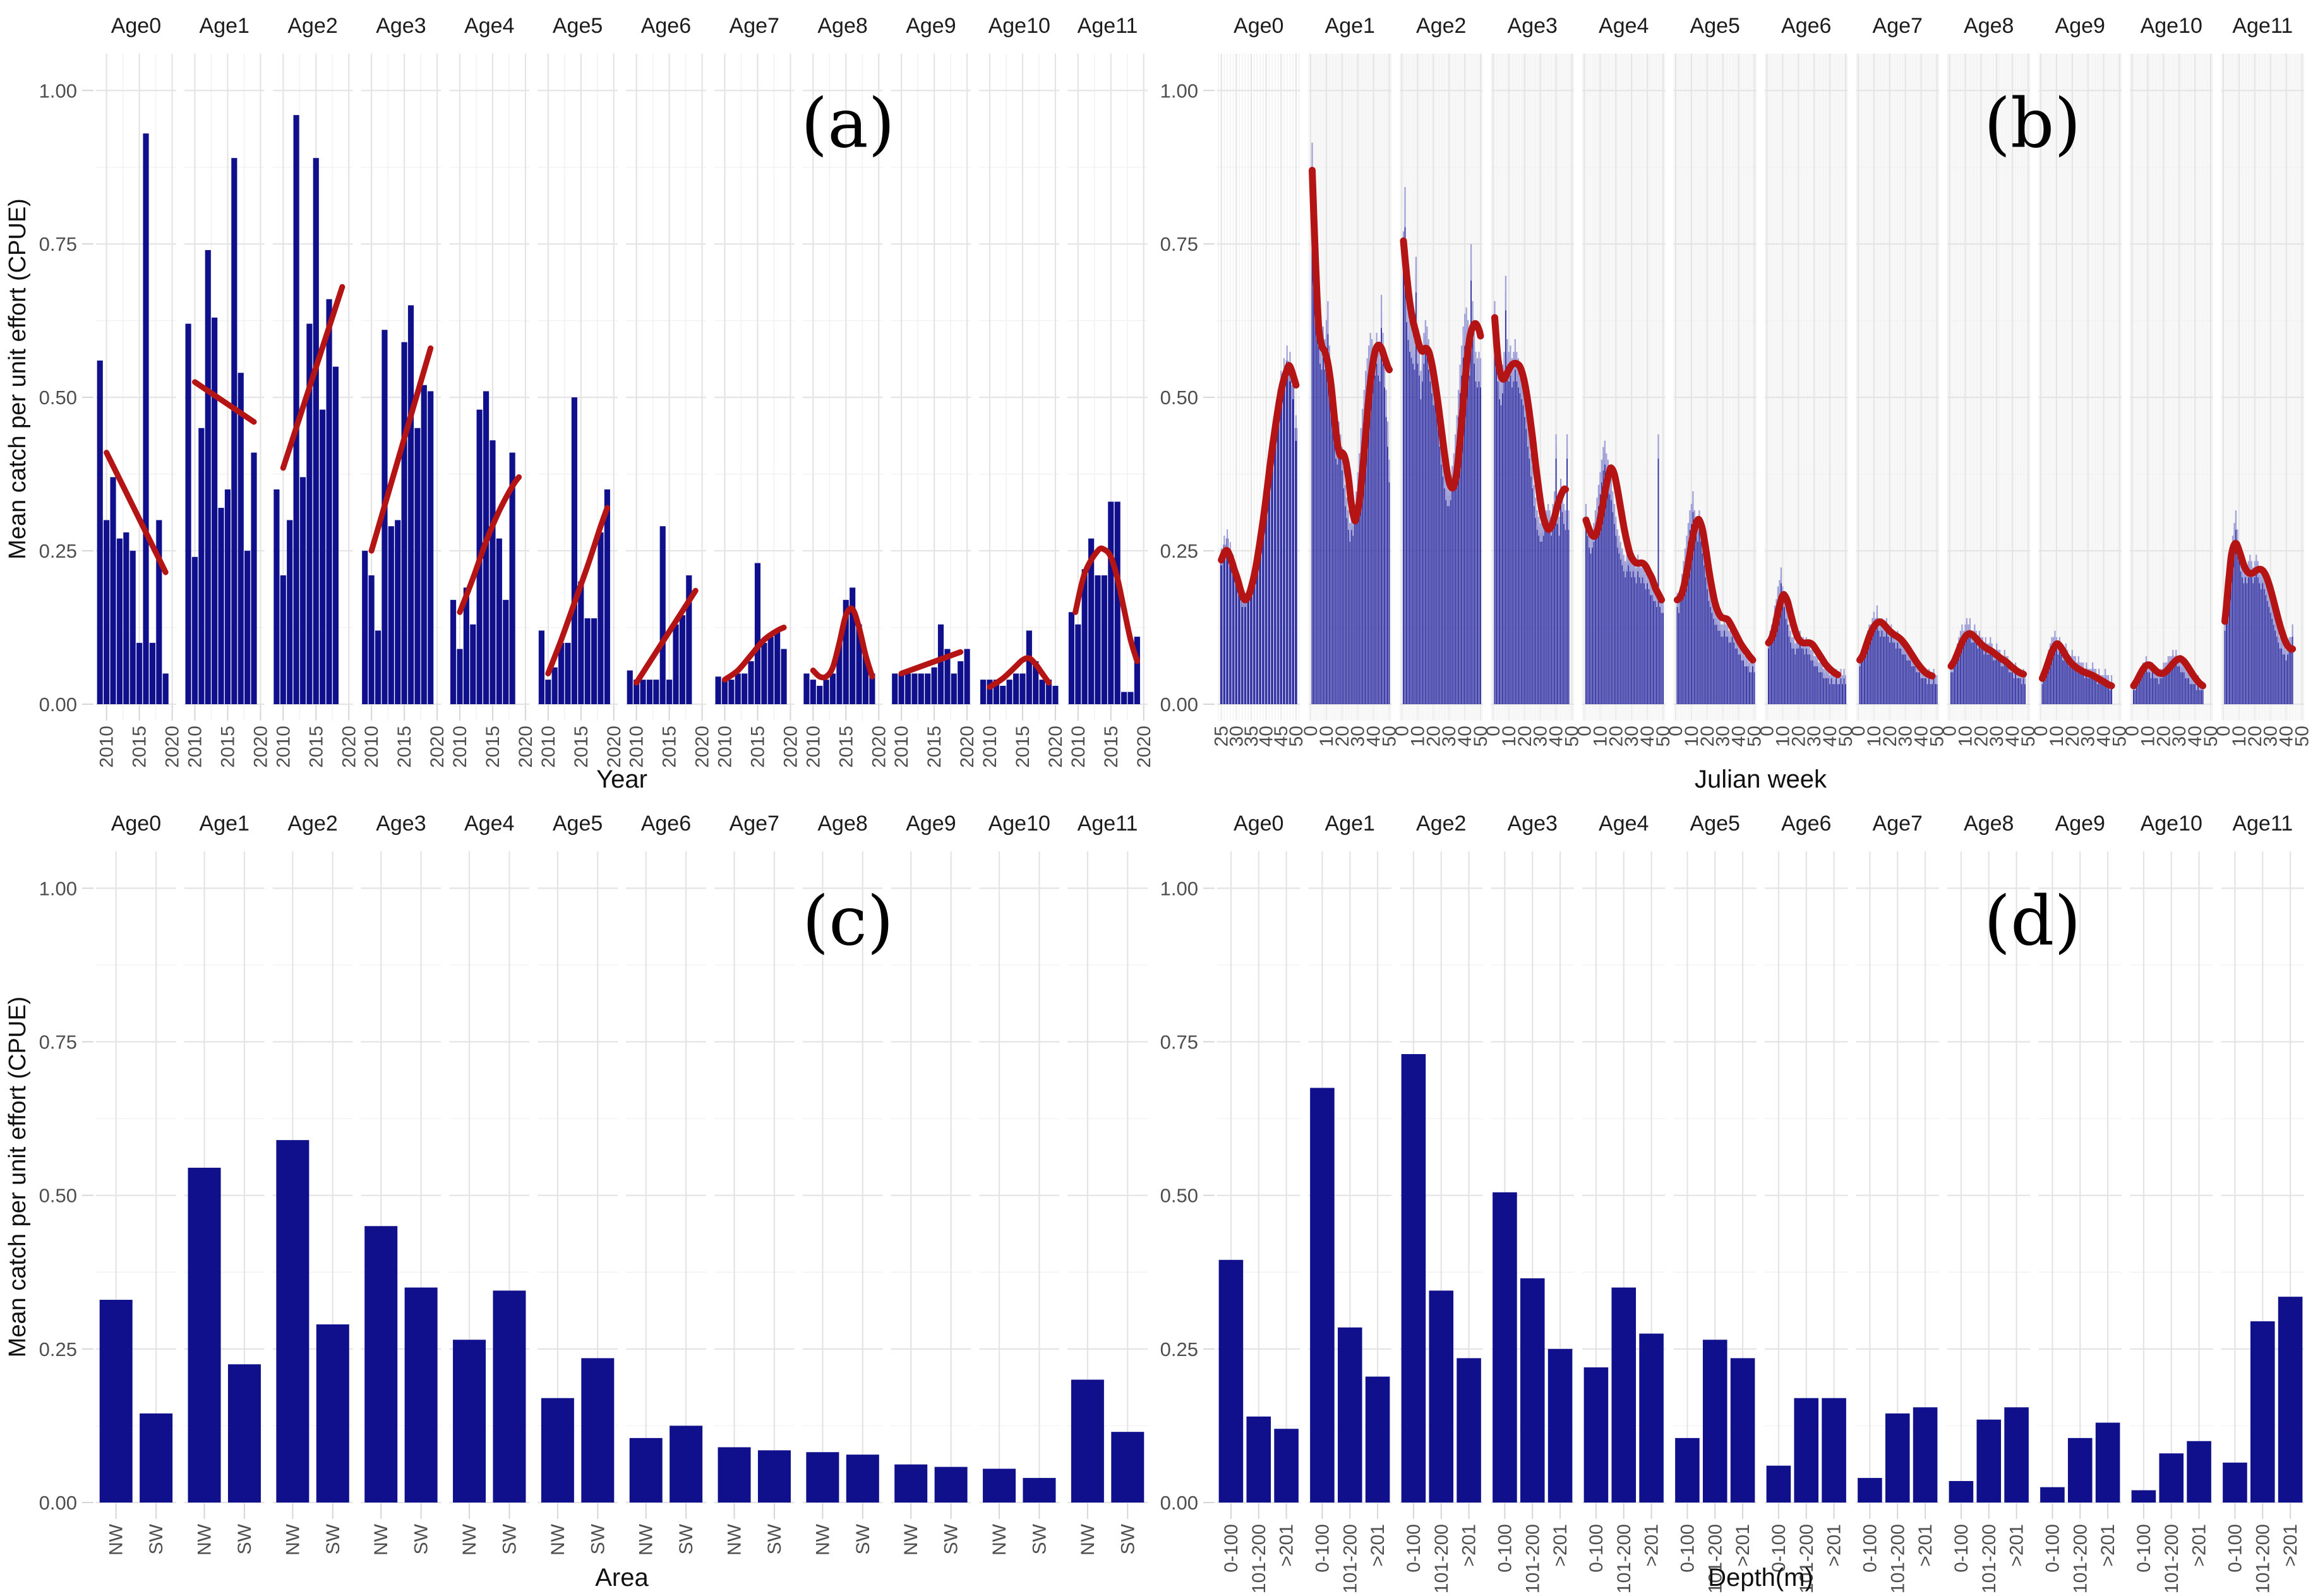 The width and height of the screenshot is (2313, 1596). What do you see at coordinates (525, 747) in the screenshot?
I see `x-tick-label: 2020` at bounding box center [525, 747].